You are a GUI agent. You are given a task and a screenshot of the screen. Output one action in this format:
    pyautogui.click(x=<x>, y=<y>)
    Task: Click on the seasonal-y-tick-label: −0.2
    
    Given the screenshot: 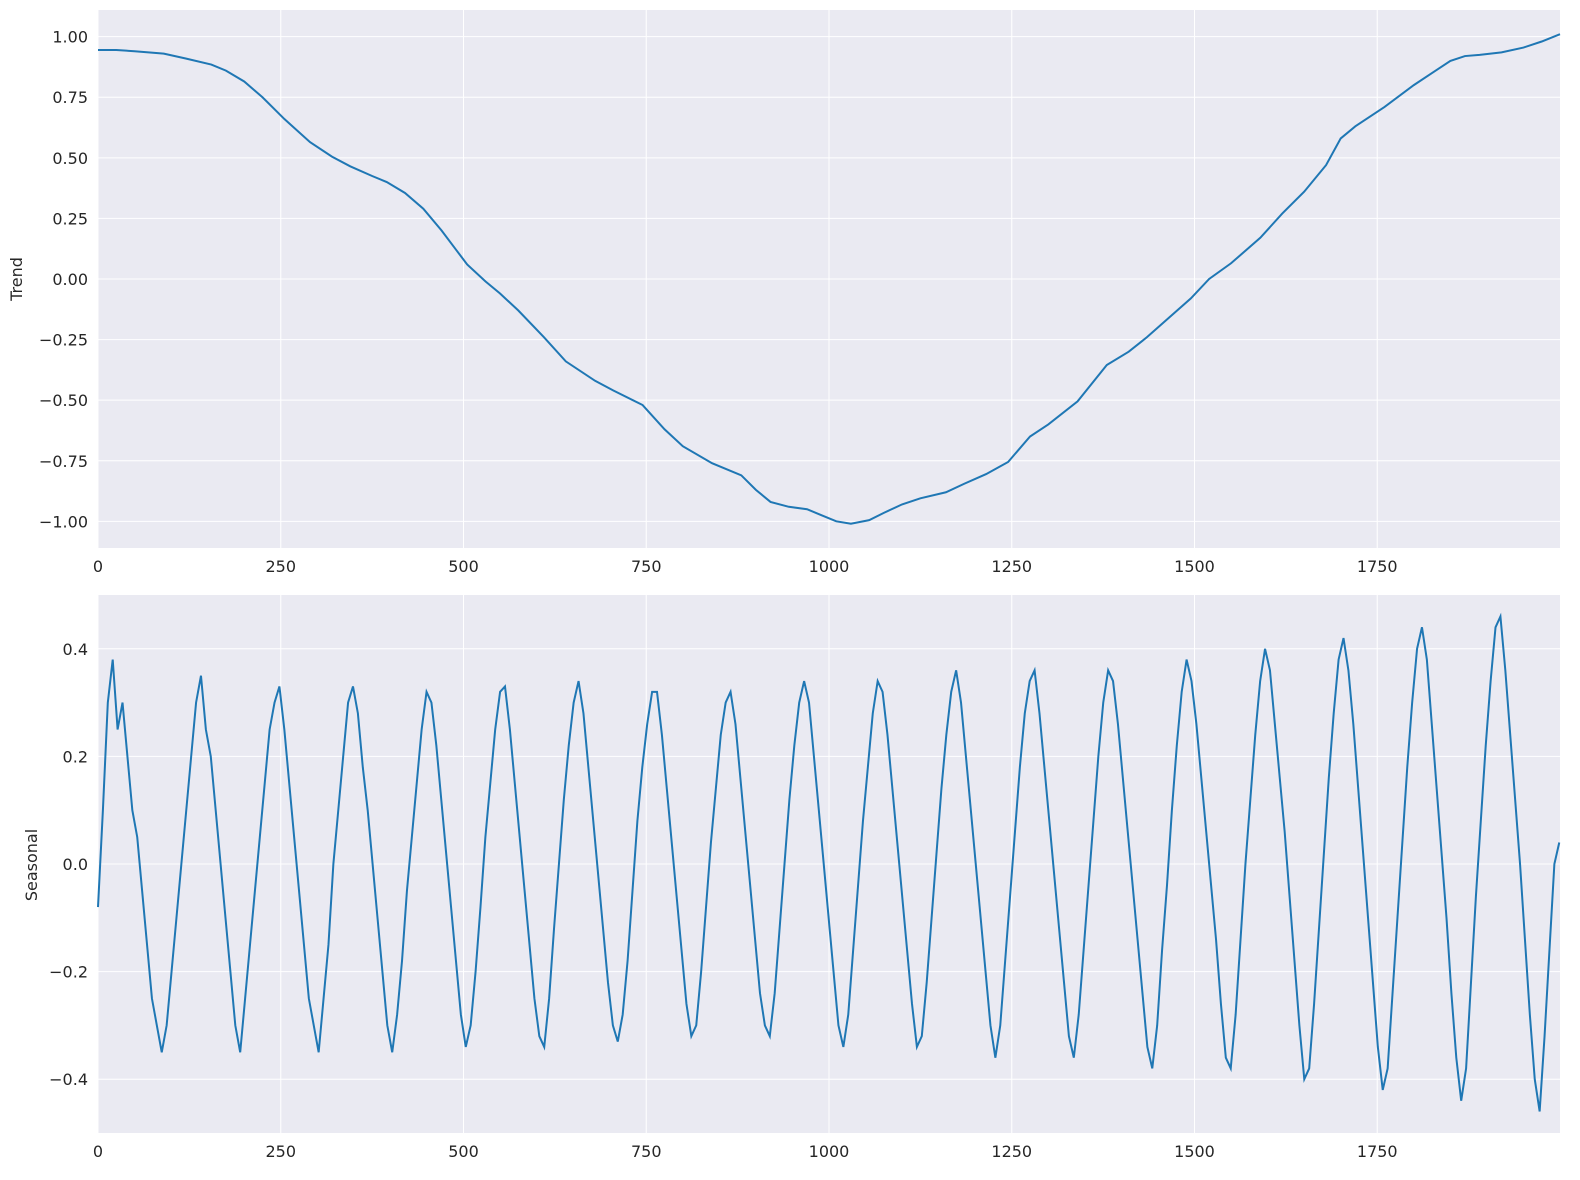 What is the action you would take?
    pyautogui.click(x=68, y=972)
    